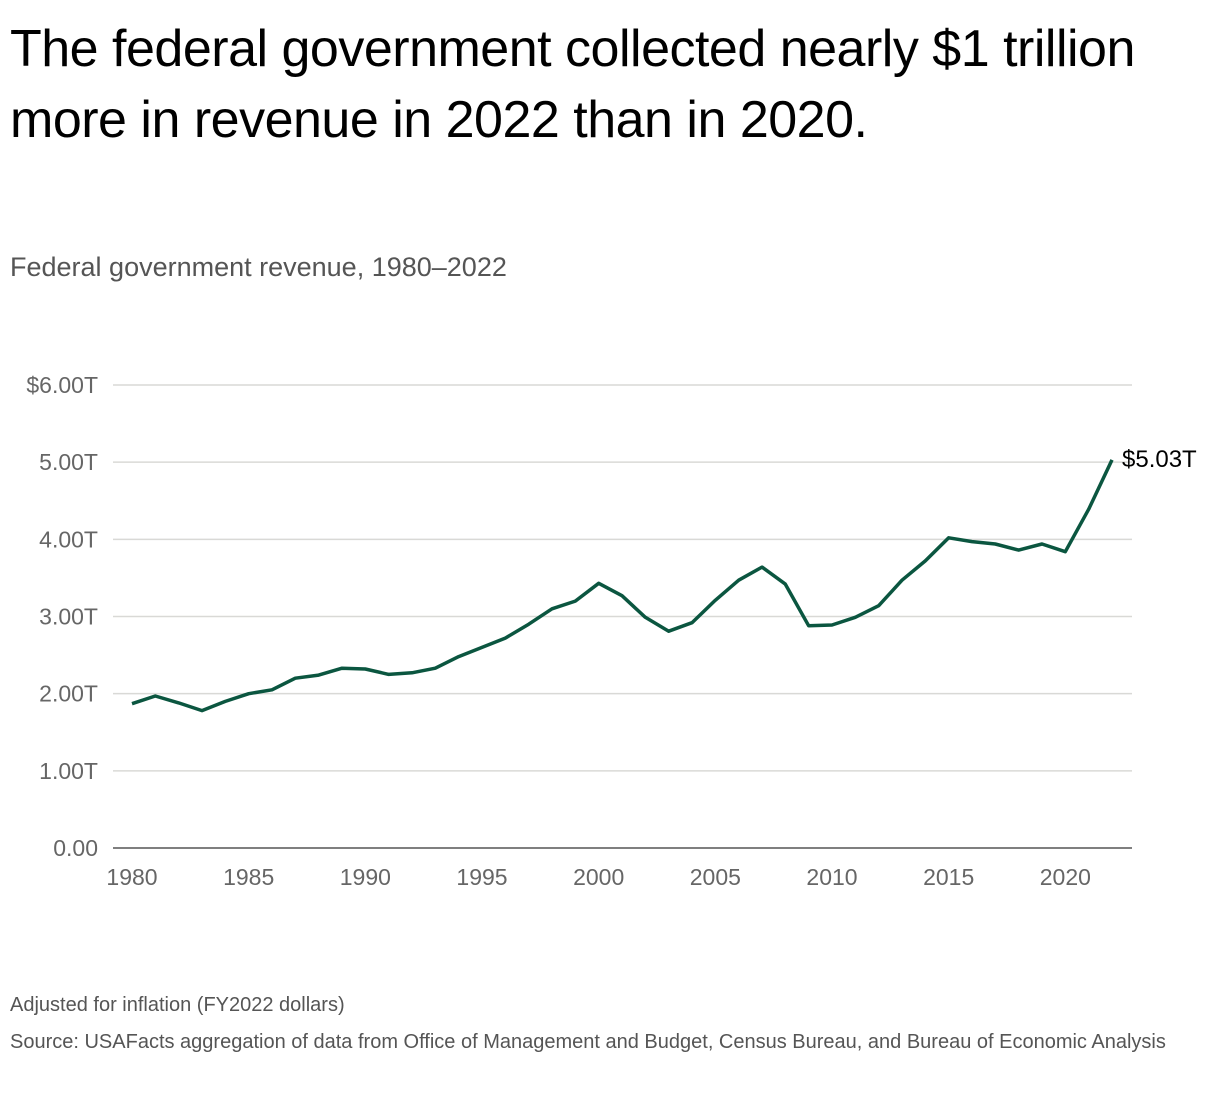 The height and width of the screenshot is (1106, 1220). What do you see at coordinates (1065, 877) in the screenshot?
I see `x-tick-label: 2020` at bounding box center [1065, 877].